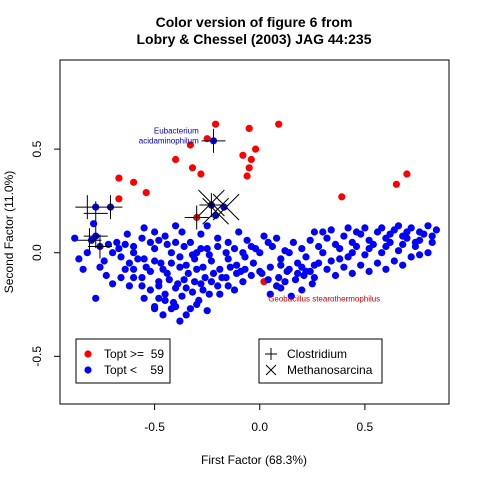 The image size is (480, 480). What do you see at coordinates (37, 252) in the screenshot?
I see `y-tick-label: 0.0` at bounding box center [37, 252].